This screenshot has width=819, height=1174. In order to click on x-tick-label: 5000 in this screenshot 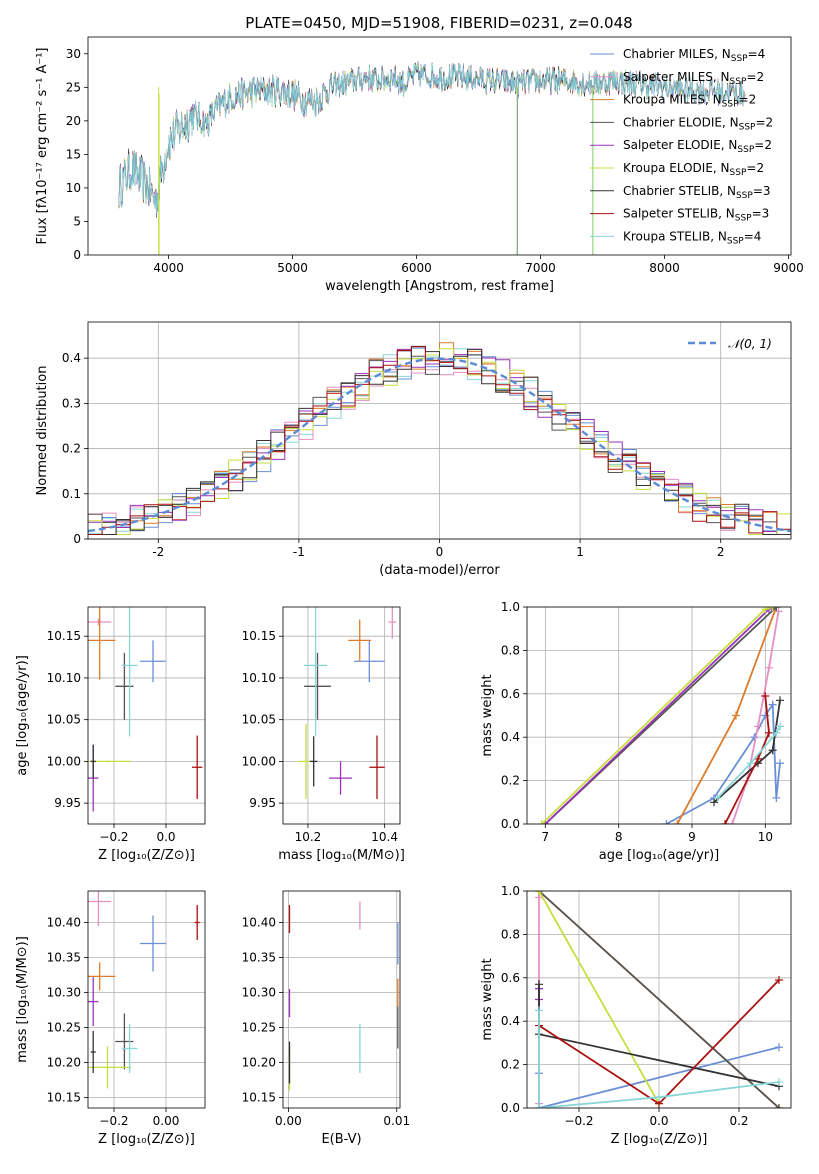, I will do `click(292, 268)`.